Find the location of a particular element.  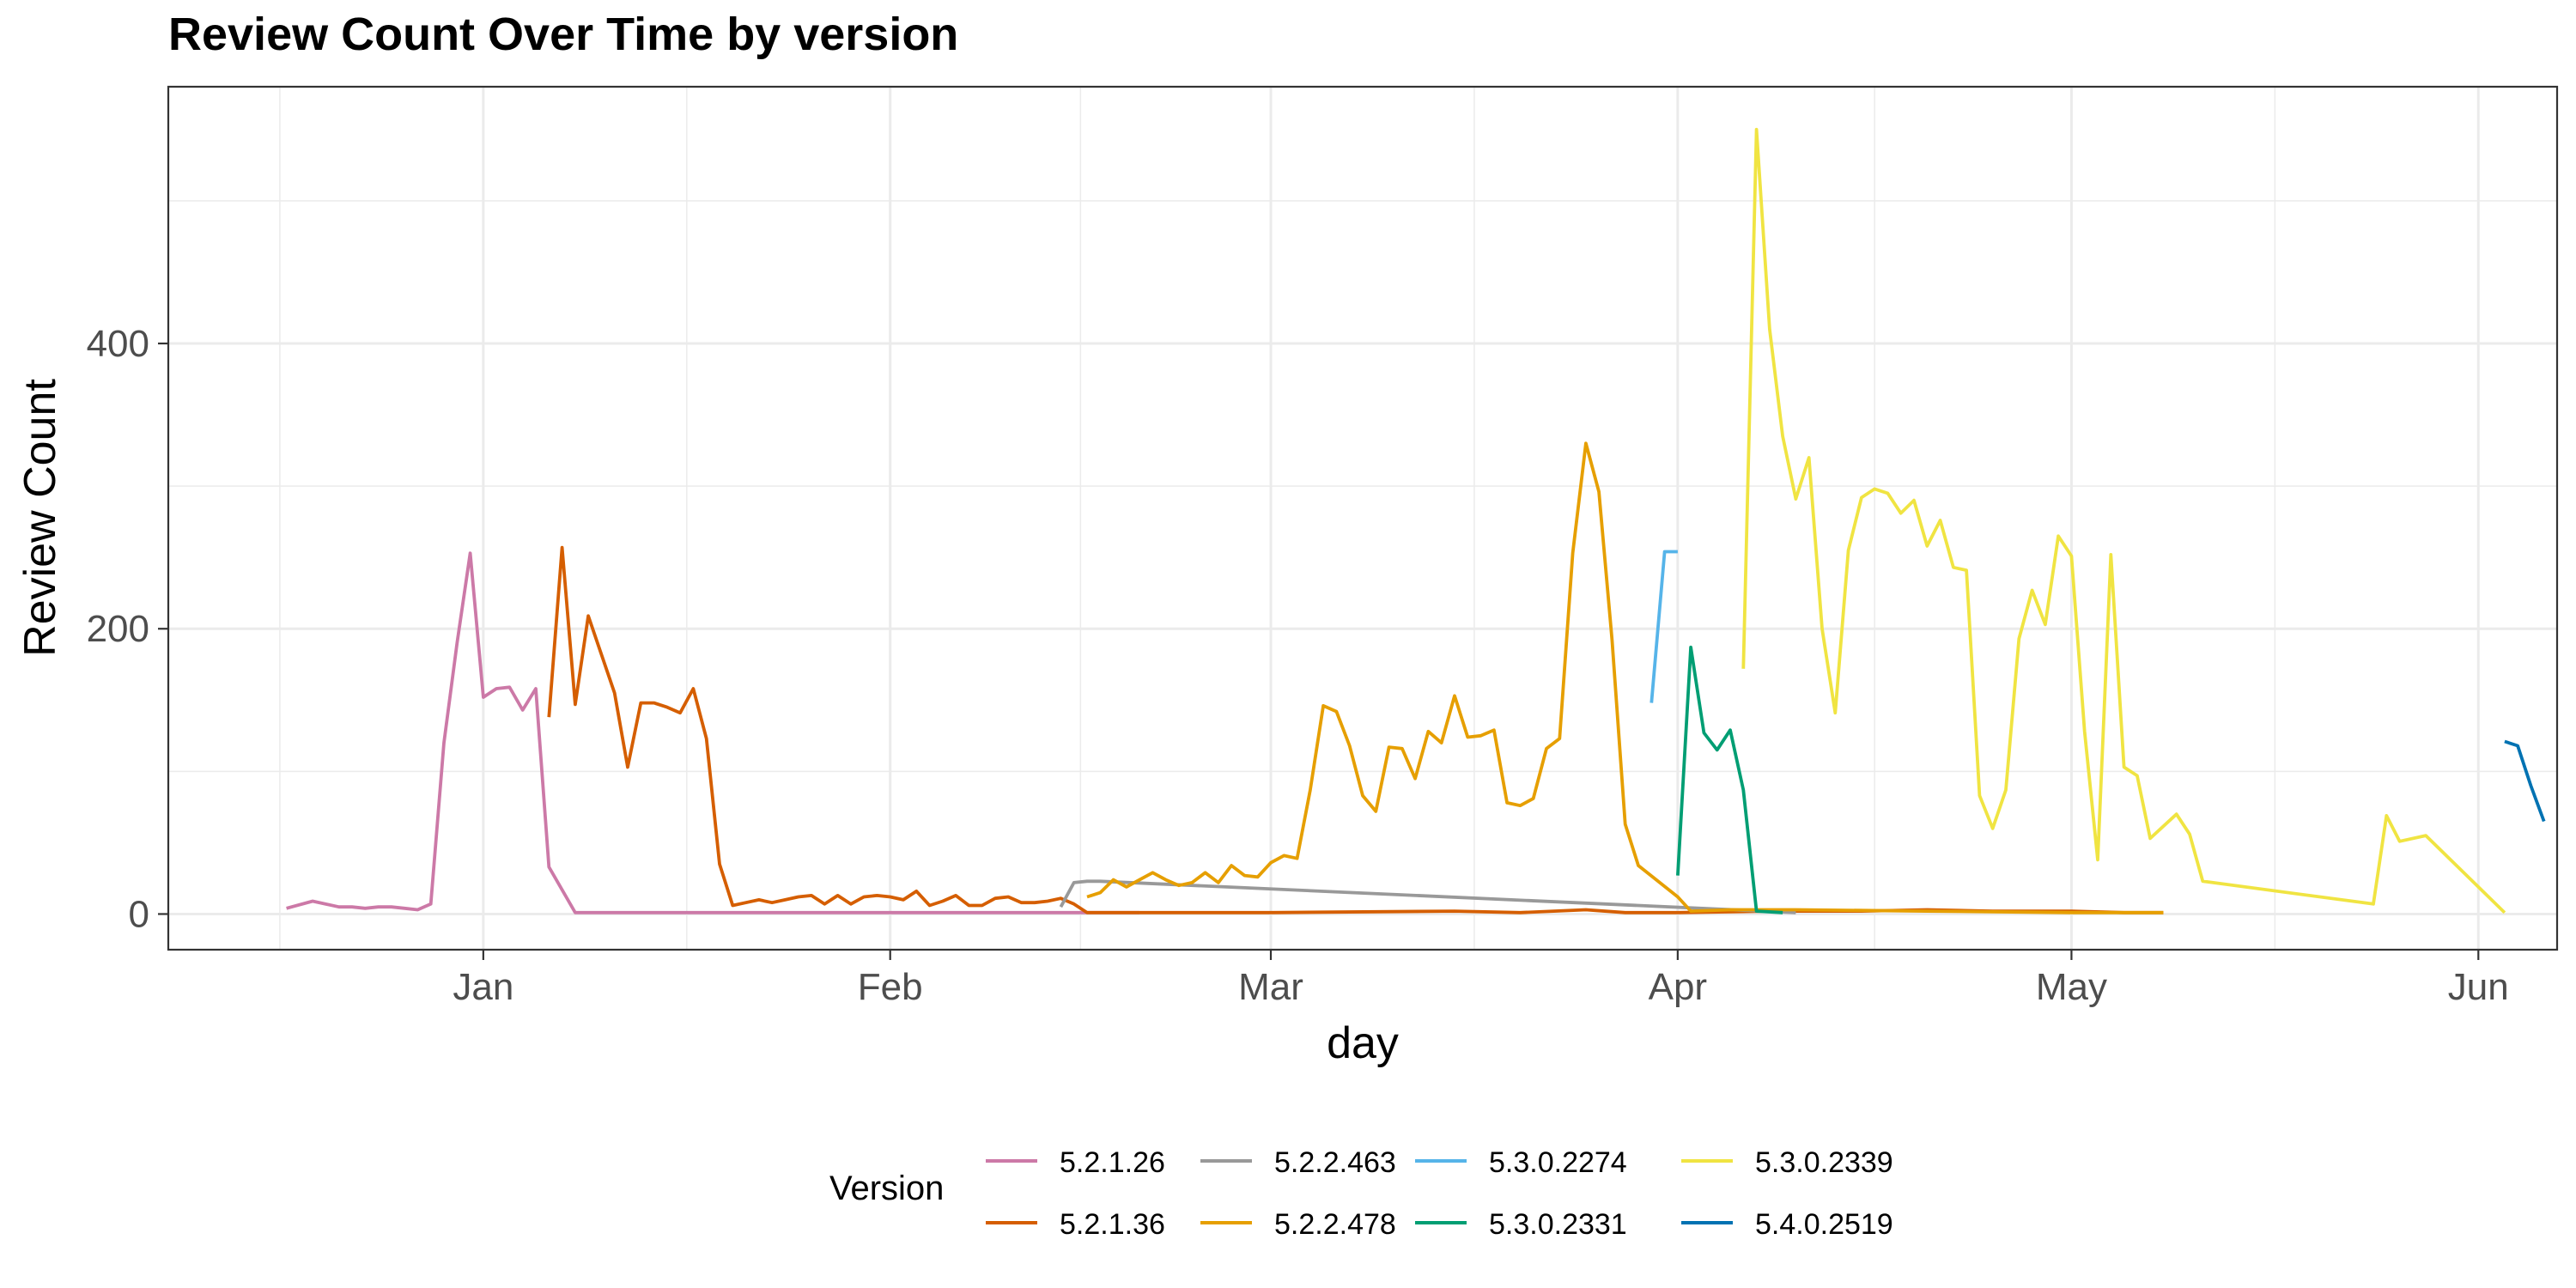

legend-label: 5.3.0.2274 is located at coordinates (1558, 1162).